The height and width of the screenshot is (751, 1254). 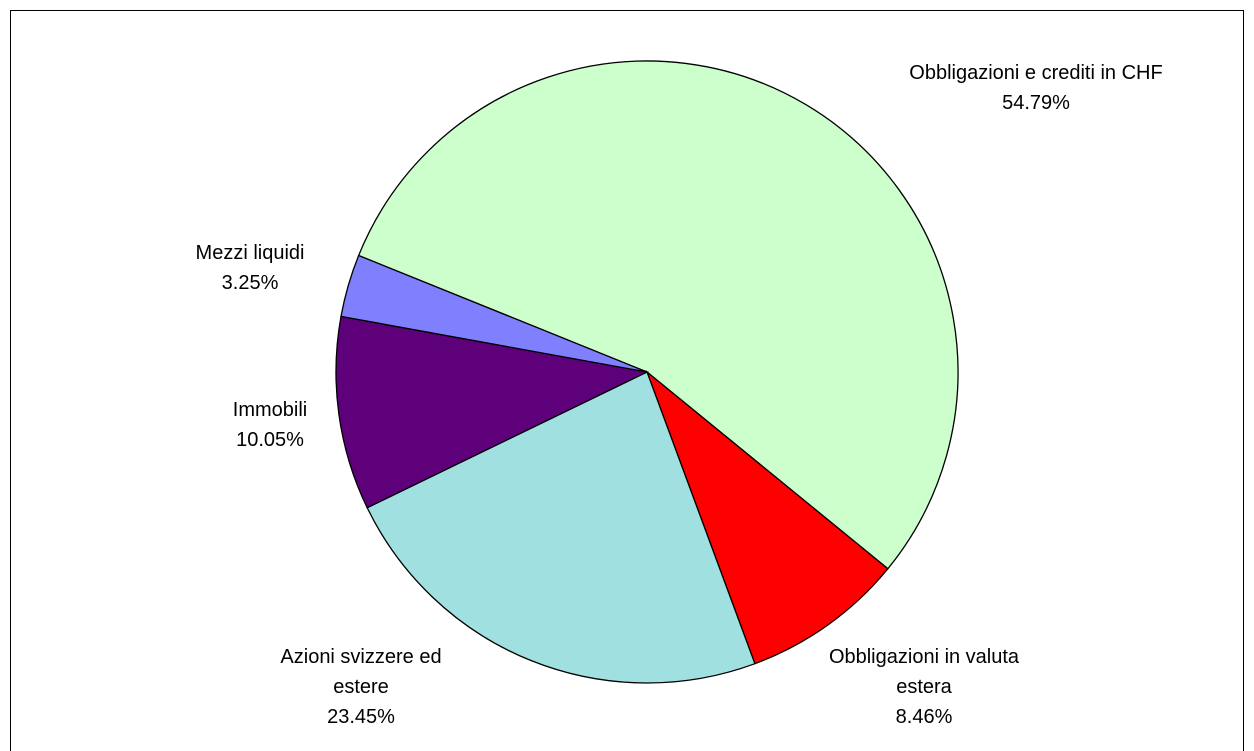 I want to click on value-label: 23.45%, so click(x=361, y=717).